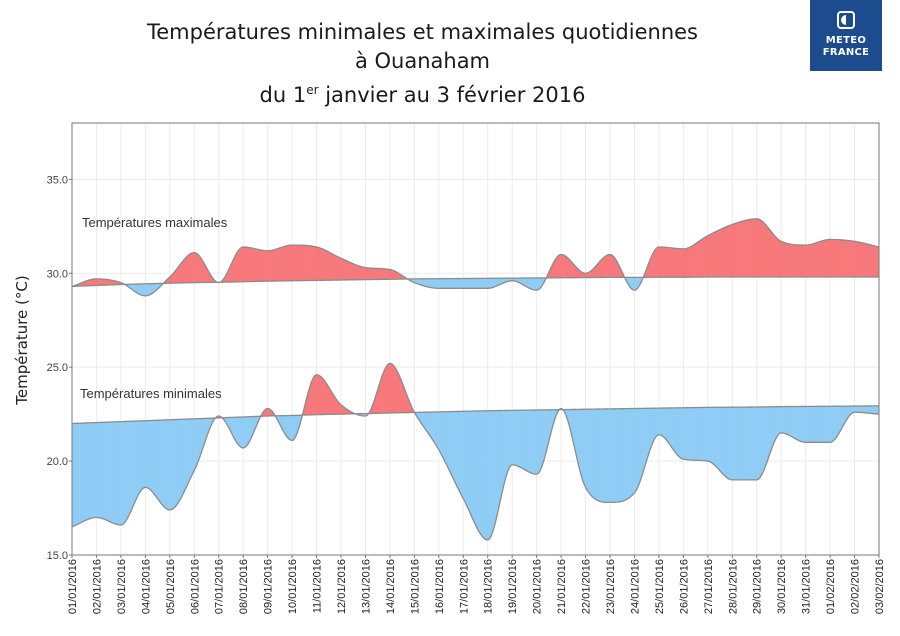  I want to click on x-tick-label: 02/01/2016, so click(97, 586).